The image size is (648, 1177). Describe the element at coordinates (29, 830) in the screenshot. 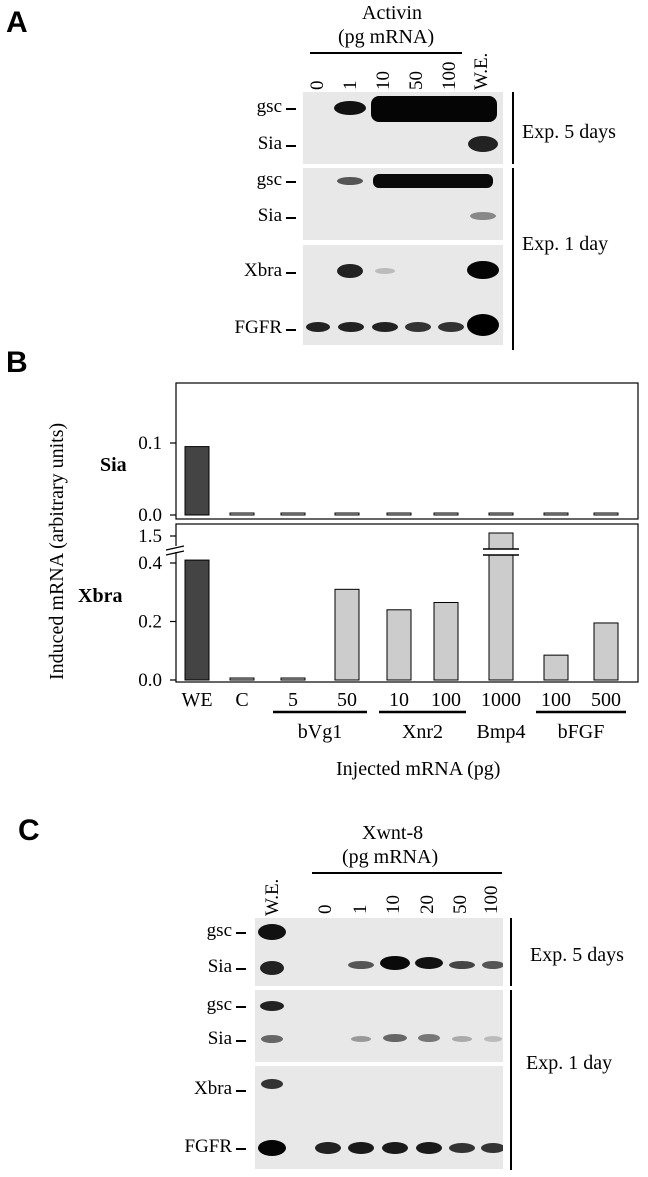

I see `panel-c-letter: C` at that location.